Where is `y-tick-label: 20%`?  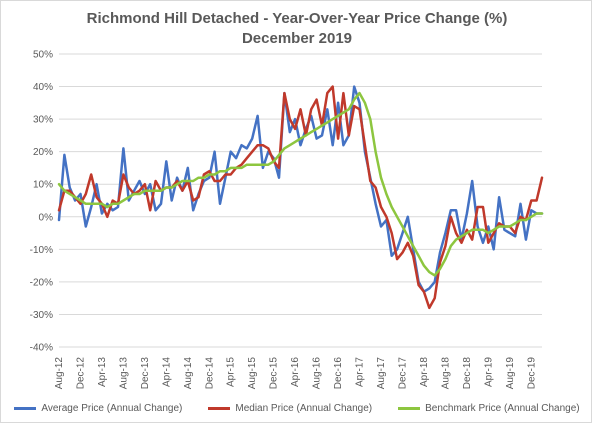
y-tick-label: 20% is located at coordinates (43, 152).